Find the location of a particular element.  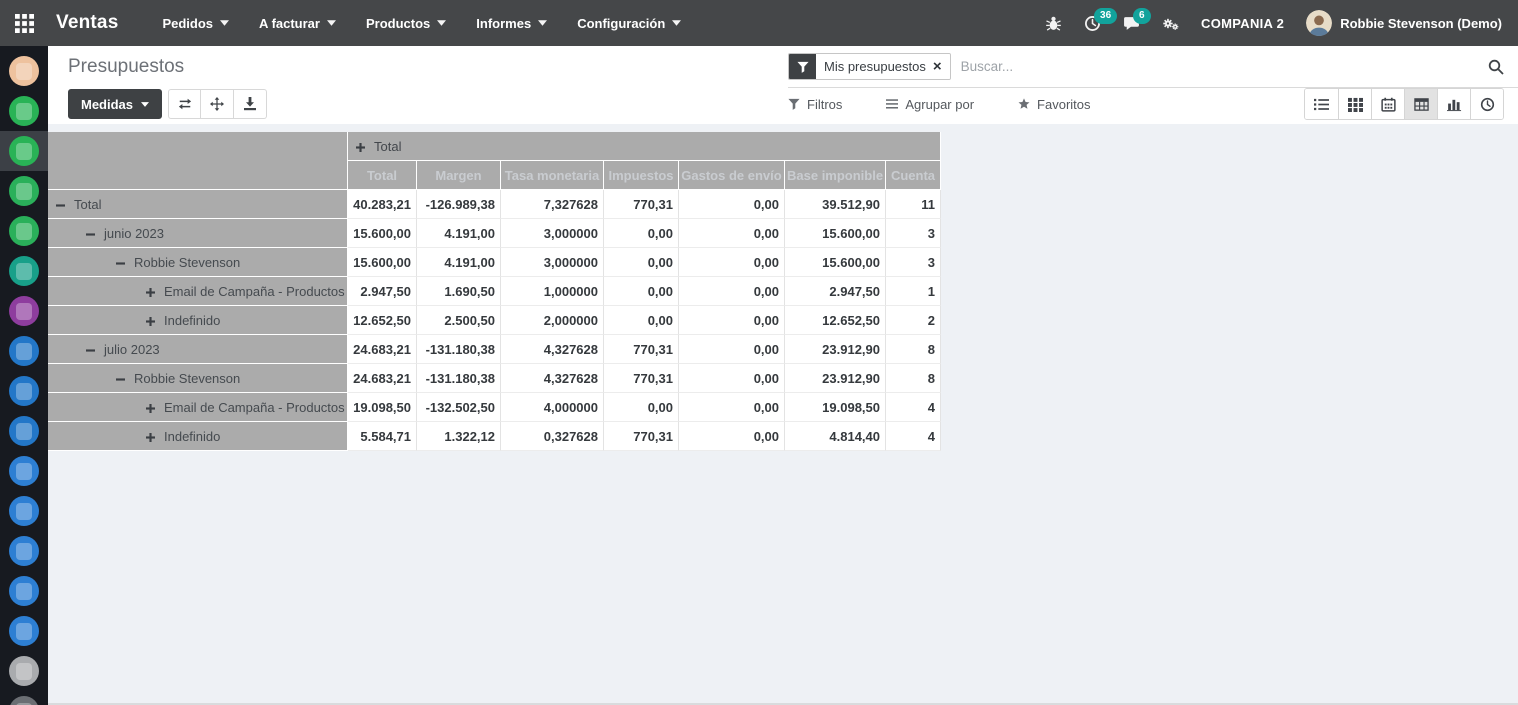

search-icon is located at coordinates (1496, 67).